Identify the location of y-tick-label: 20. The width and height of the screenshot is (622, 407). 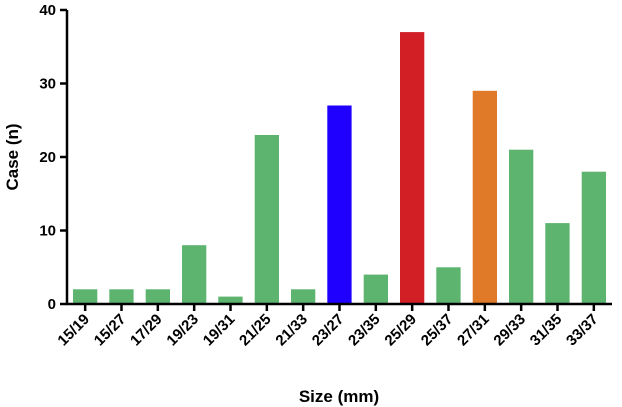
(47, 157).